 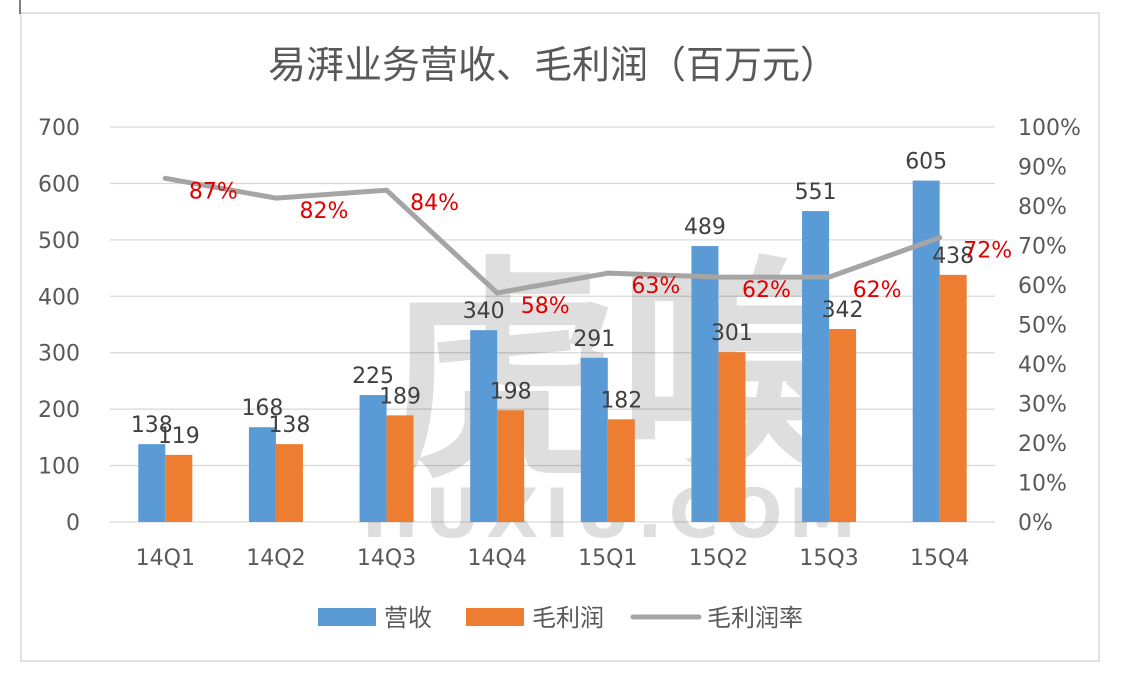 What do you see at coordinates (1042, 247) in the screenshot?
I see `y-right-tick-label: 70%` at bounding box center [1042, 247].